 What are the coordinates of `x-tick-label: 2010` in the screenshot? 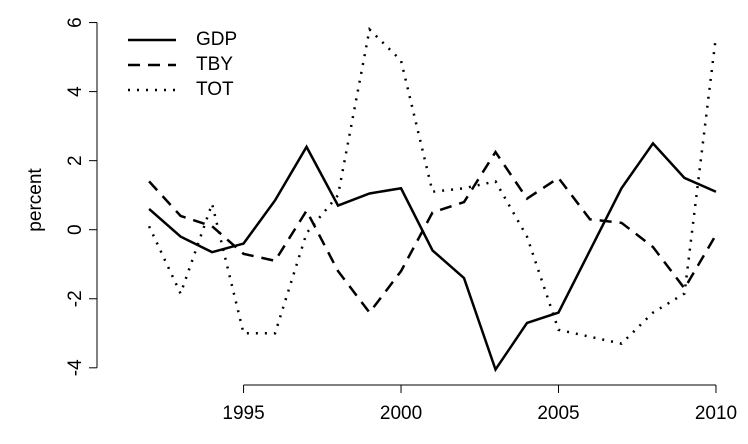 It's located at (716, 413).